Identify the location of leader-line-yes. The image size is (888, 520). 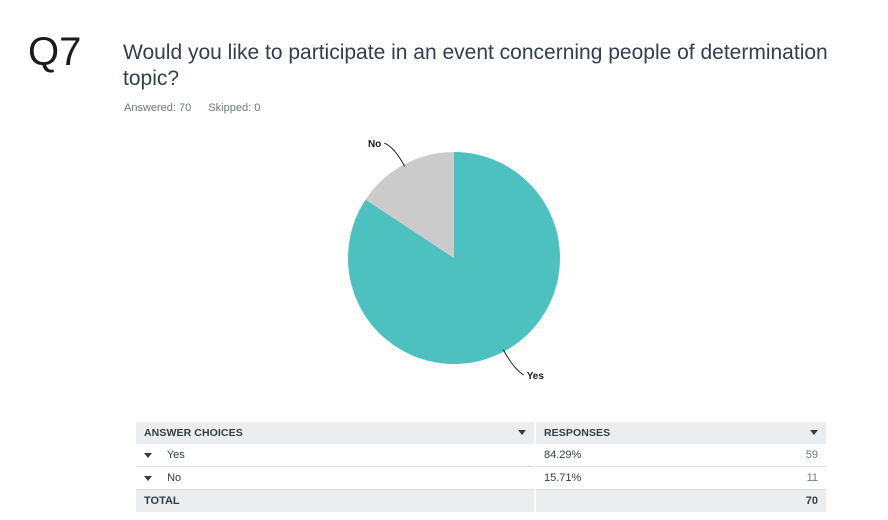
(513, 362).